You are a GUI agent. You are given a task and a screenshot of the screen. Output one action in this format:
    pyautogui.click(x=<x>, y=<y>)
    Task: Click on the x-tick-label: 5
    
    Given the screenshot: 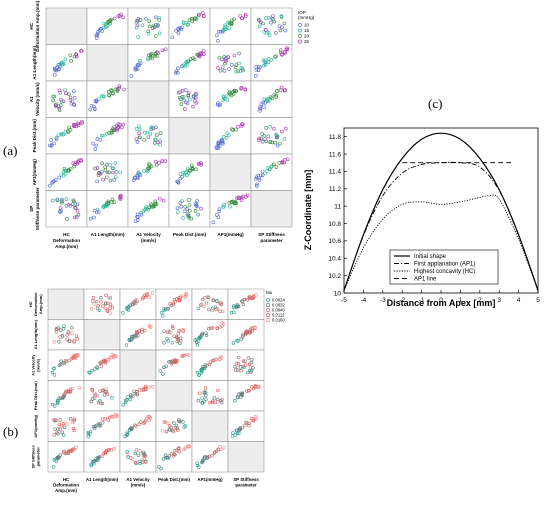 What is the action you would take?
    pyautogui.click(x=538, y=300)
    